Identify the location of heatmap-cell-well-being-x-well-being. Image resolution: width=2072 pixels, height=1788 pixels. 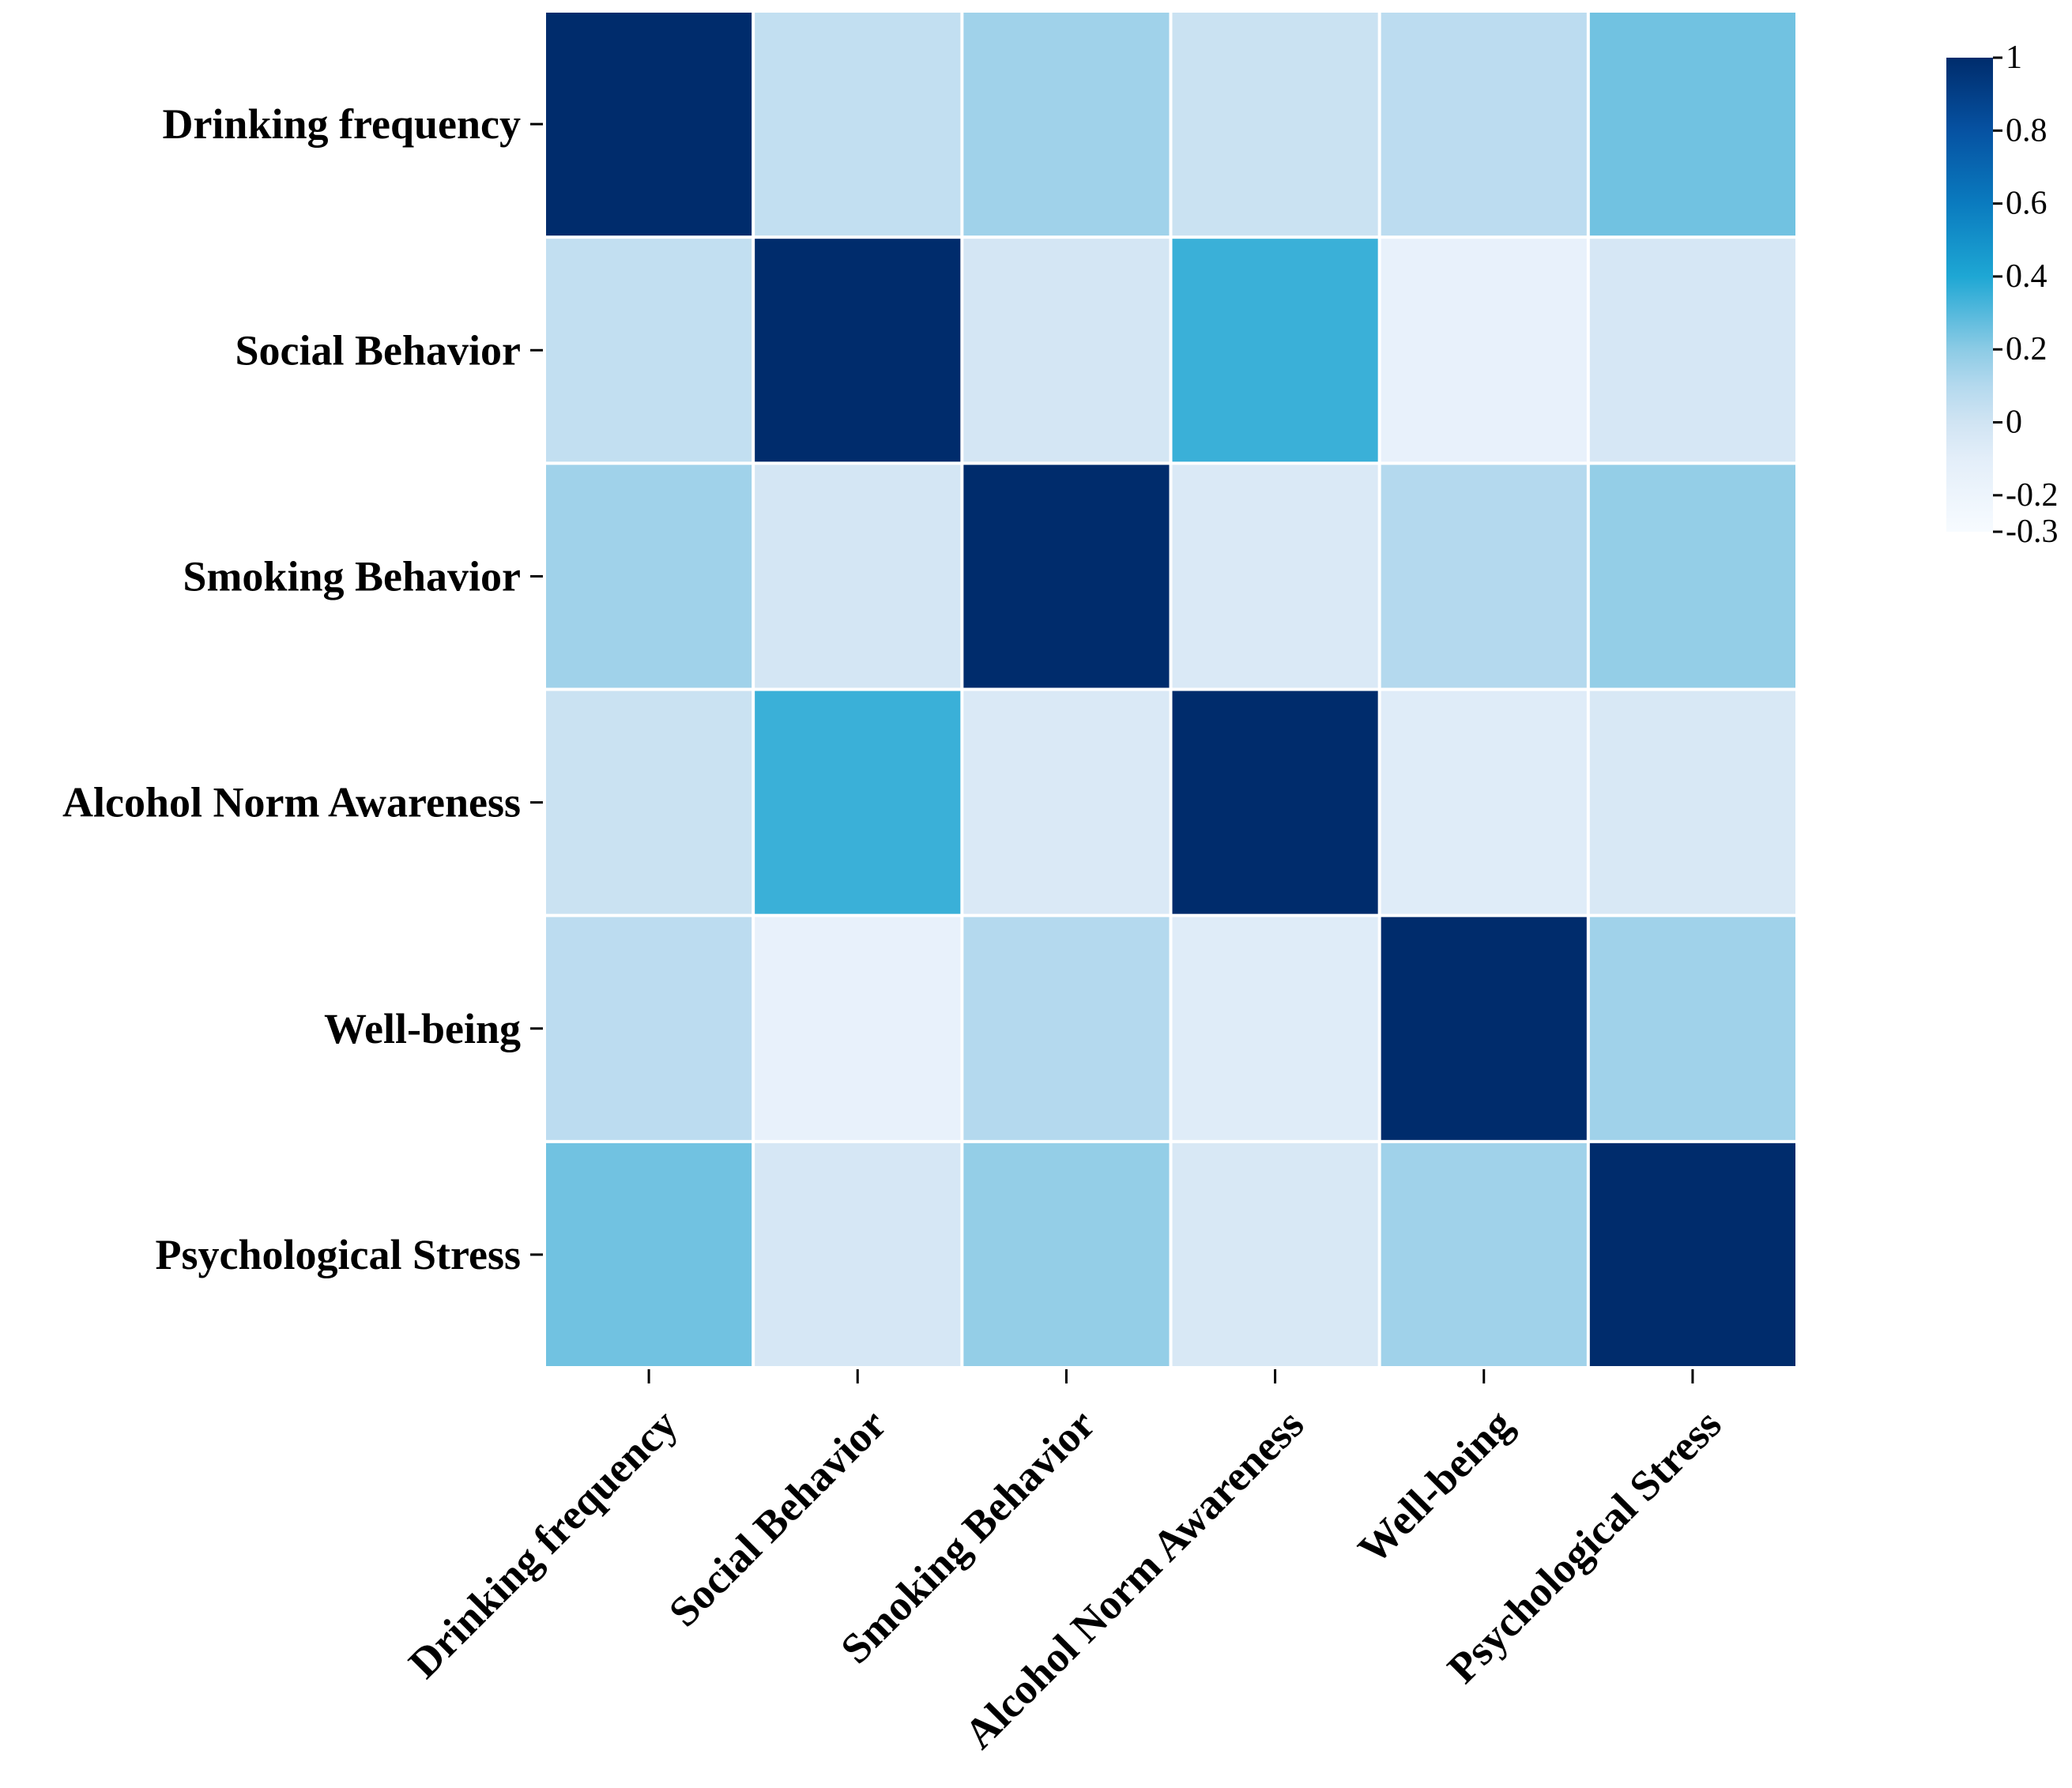
(1484, 1028).